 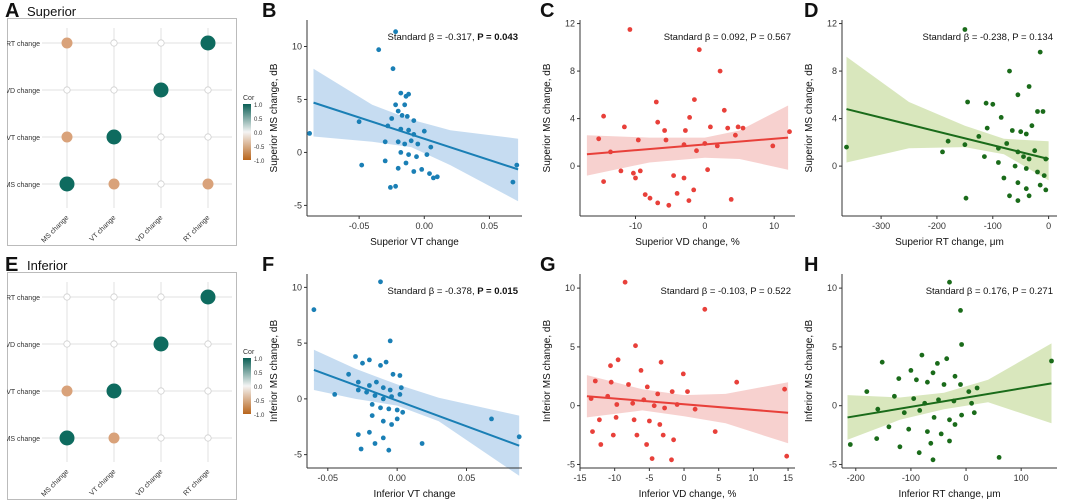 What do you see at coordinates (718, 478) in the screenshot?
I see `x-tick-label: 5` at bounding box center [718, 478].